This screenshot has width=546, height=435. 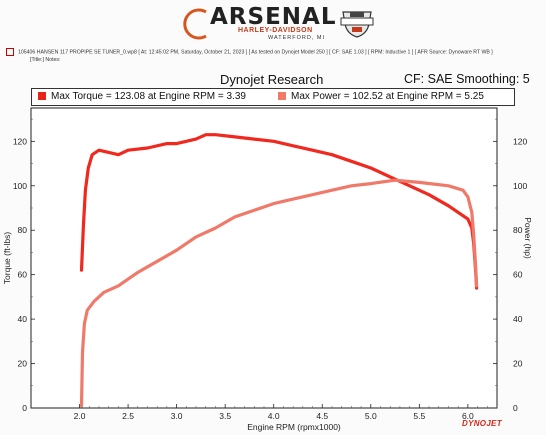 What do you see at coordinates (273, 17) in the screenshot?
I see `brand-name: ARSENAL` at bounding box center [273, 17].